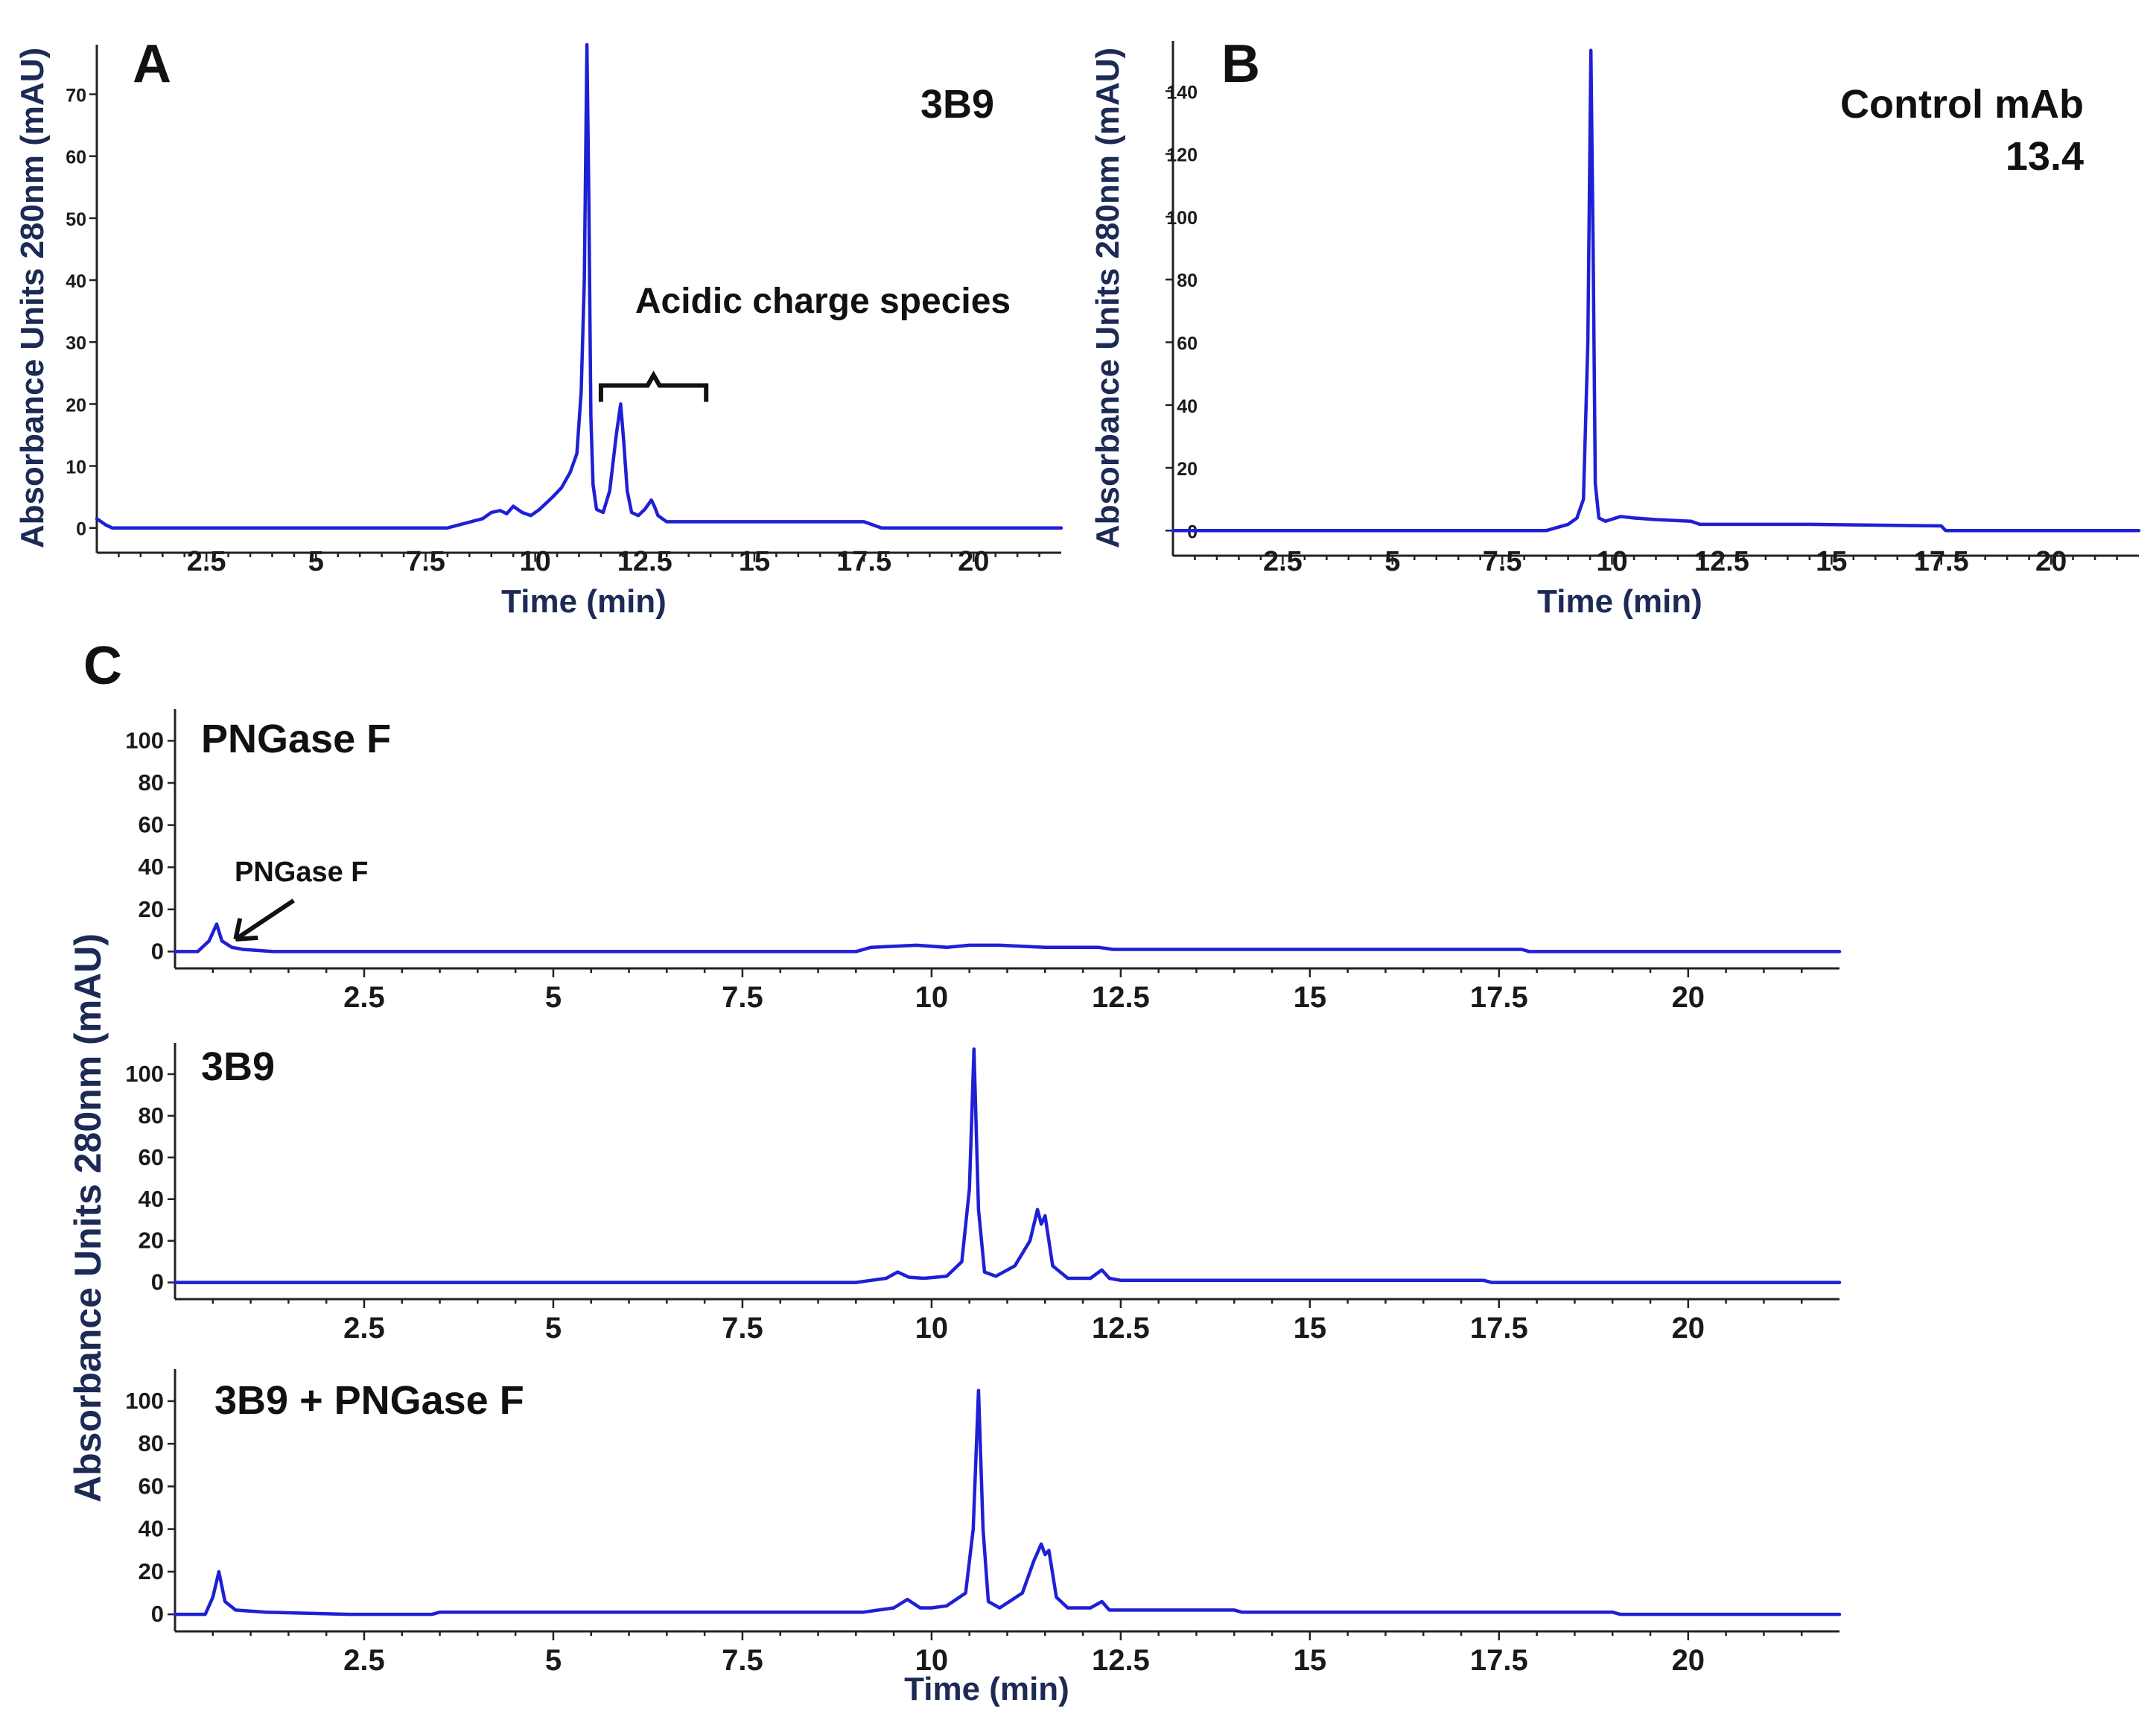 The height and width of the screenshot is (1723, 2156). Describe the element at coordinates (76, 313) in the screenshot. I see `y-ticks-a: 0 10 20 30 40 50 60 70` at that location.